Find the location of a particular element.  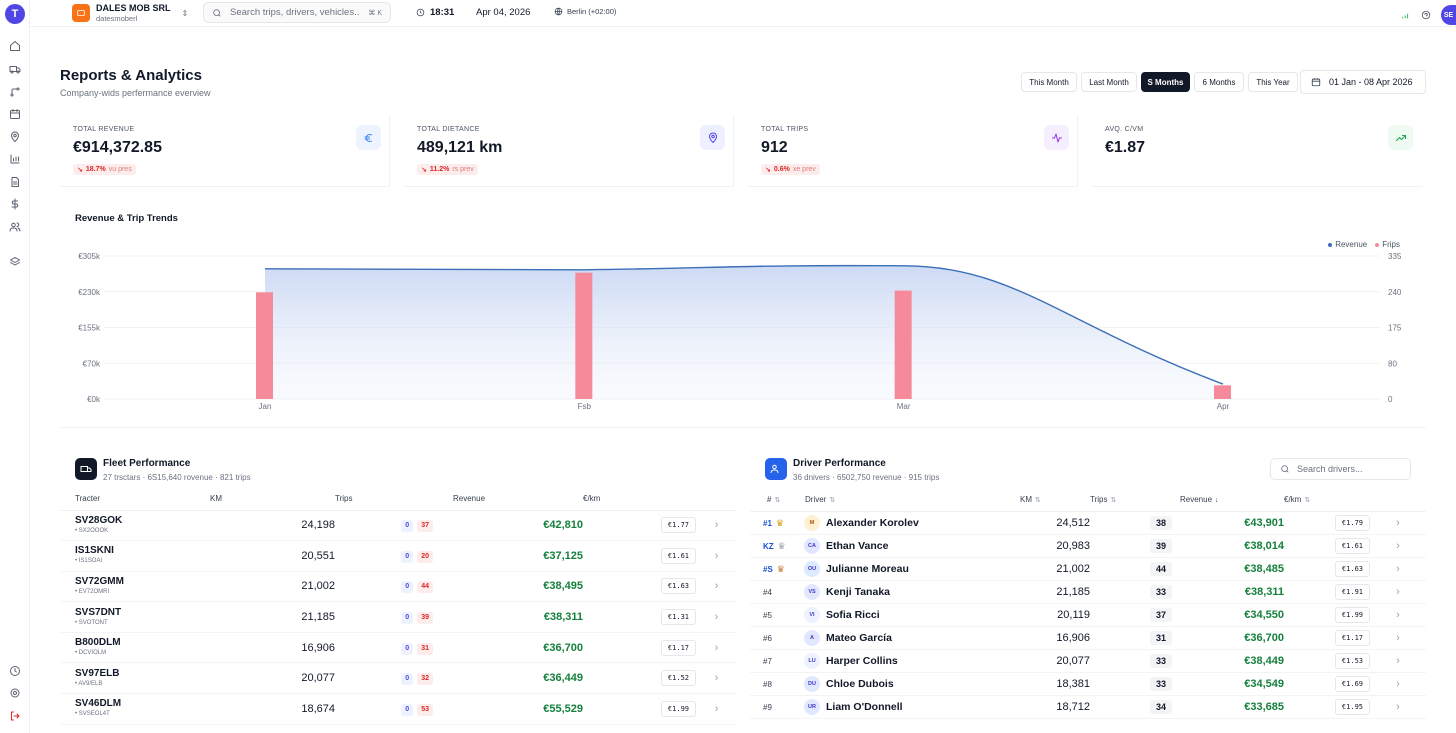

revenue-cell: €38,311 is located at coordinates (1232, 592).